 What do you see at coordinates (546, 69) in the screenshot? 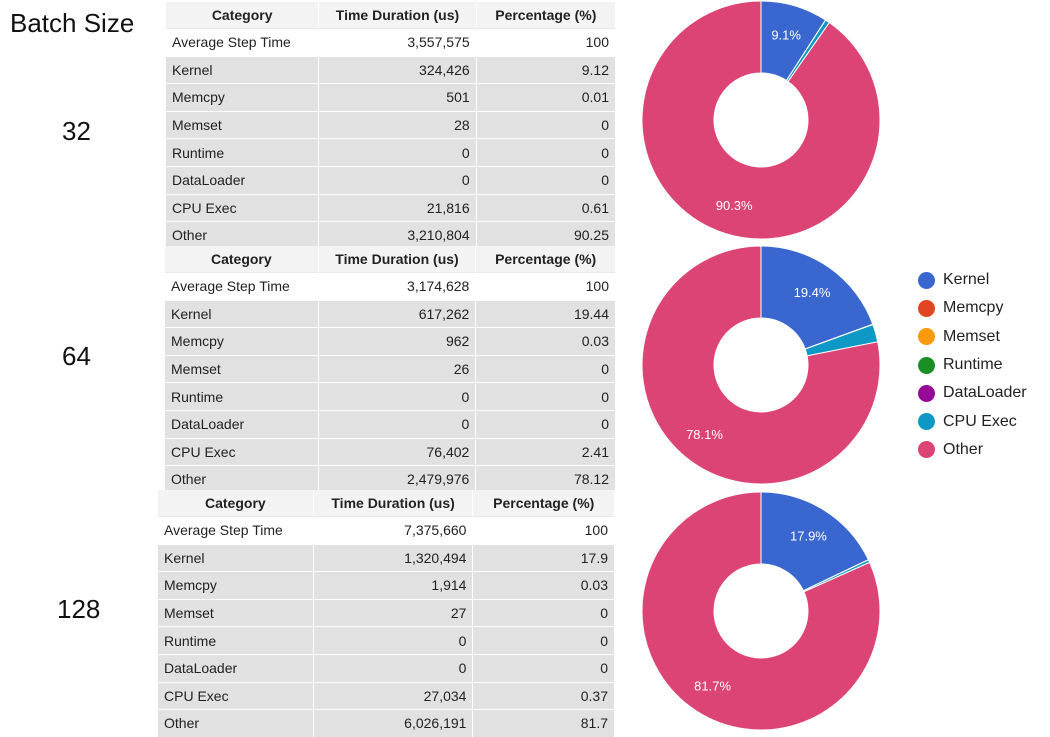
I see `percentage-cell: 9.12` at bounding box center [546, 69].